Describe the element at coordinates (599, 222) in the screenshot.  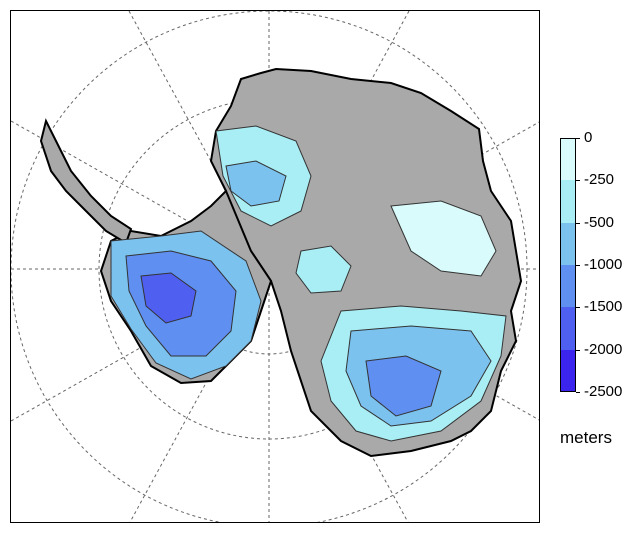
I see `colorbar-tick-label: -500` at that location.